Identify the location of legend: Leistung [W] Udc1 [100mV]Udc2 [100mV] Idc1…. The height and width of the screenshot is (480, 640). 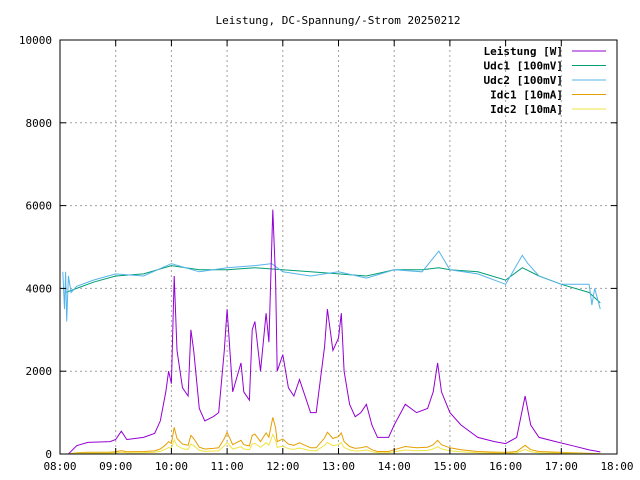
(545, 80).